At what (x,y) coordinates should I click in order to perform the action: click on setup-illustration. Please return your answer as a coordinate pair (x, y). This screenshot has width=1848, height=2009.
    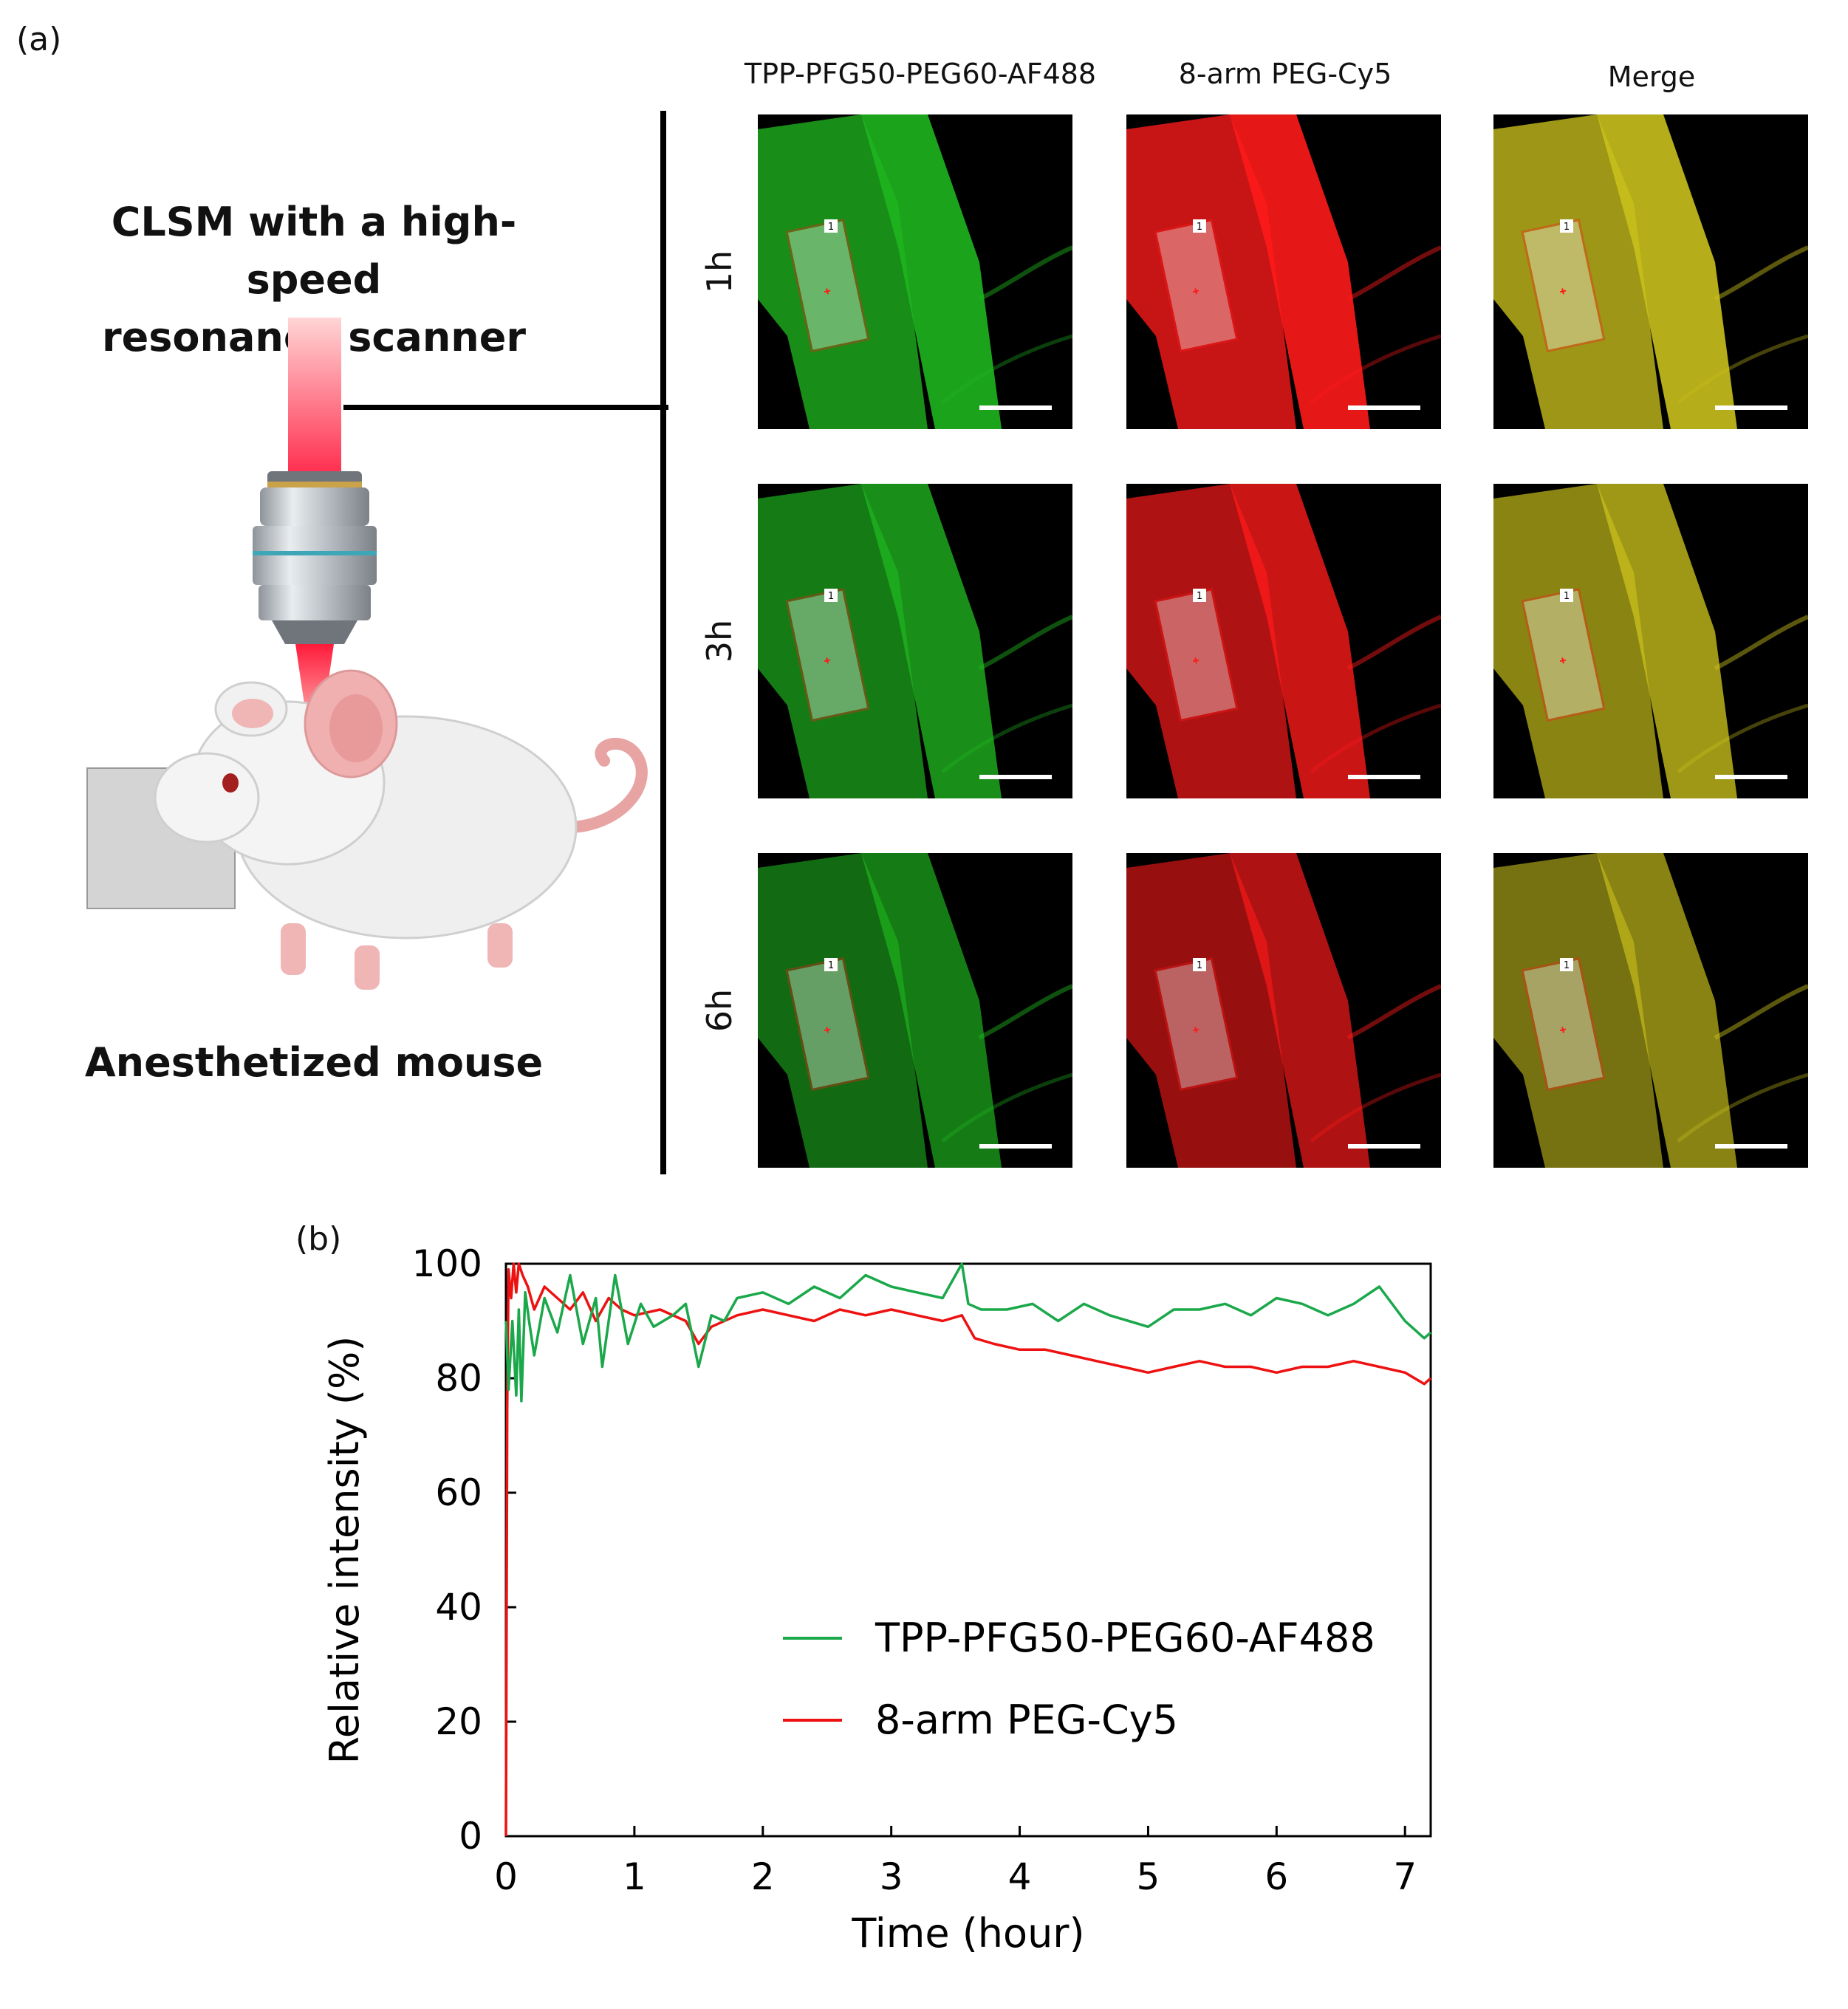
    Looking at the image, I should click on (377, 654).